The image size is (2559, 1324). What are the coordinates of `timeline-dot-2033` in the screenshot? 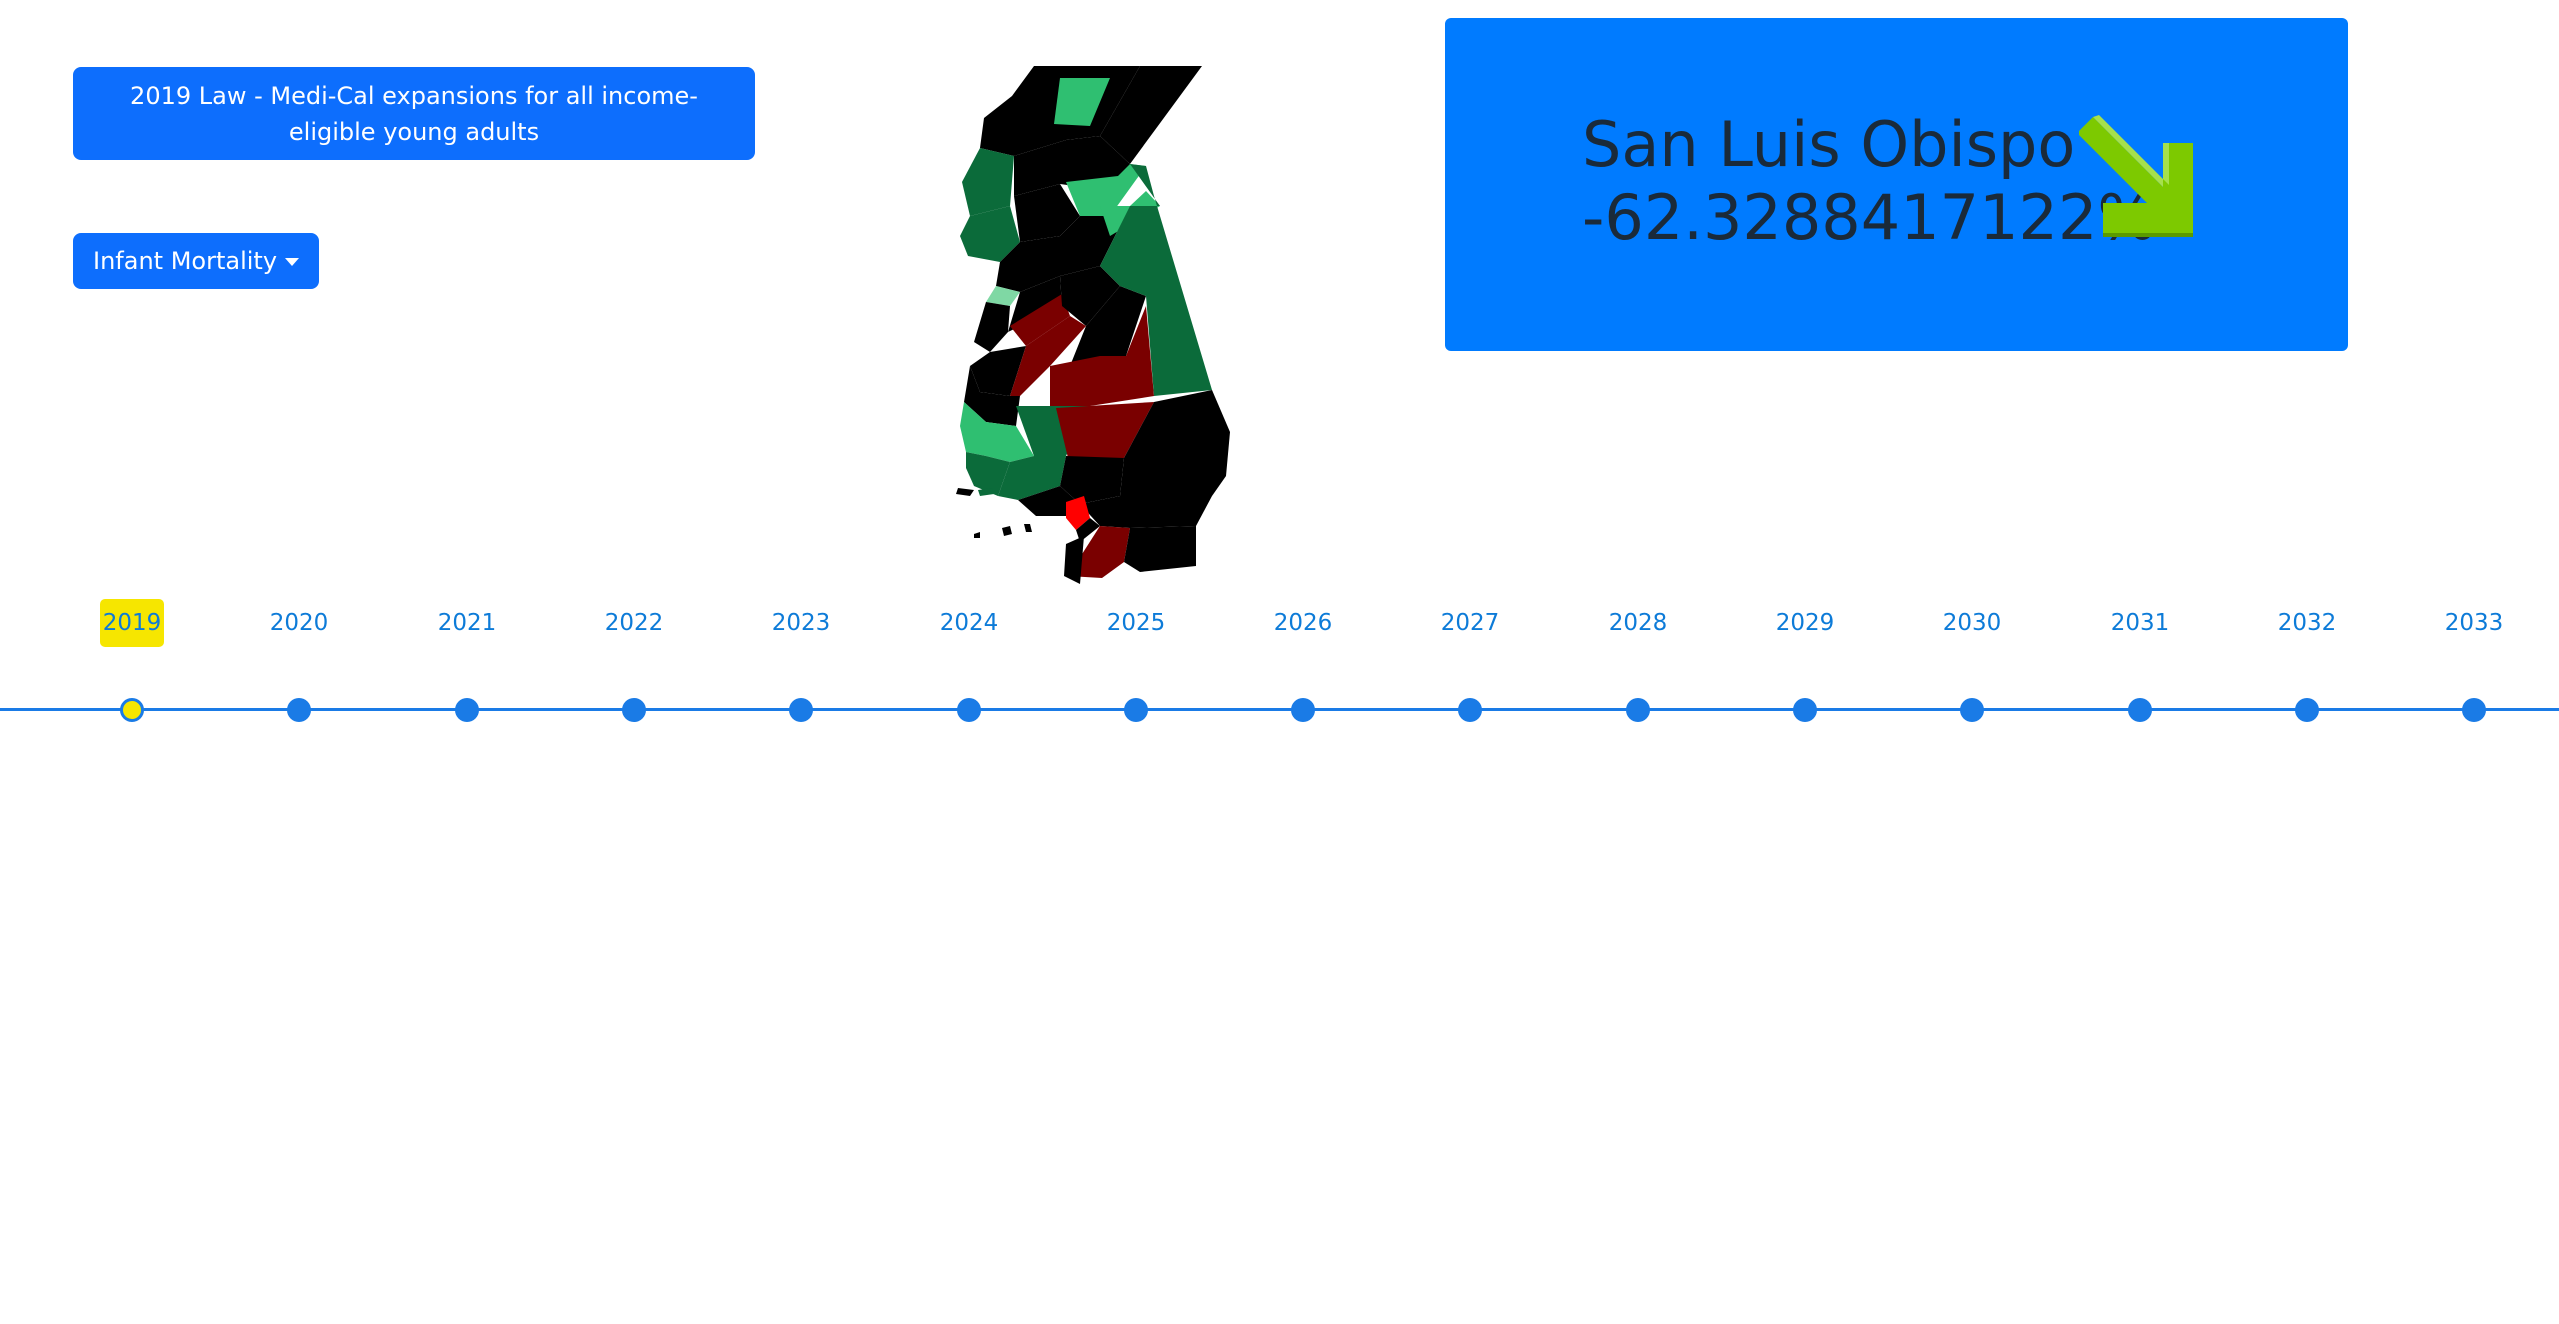 It's located at (2474, 710).